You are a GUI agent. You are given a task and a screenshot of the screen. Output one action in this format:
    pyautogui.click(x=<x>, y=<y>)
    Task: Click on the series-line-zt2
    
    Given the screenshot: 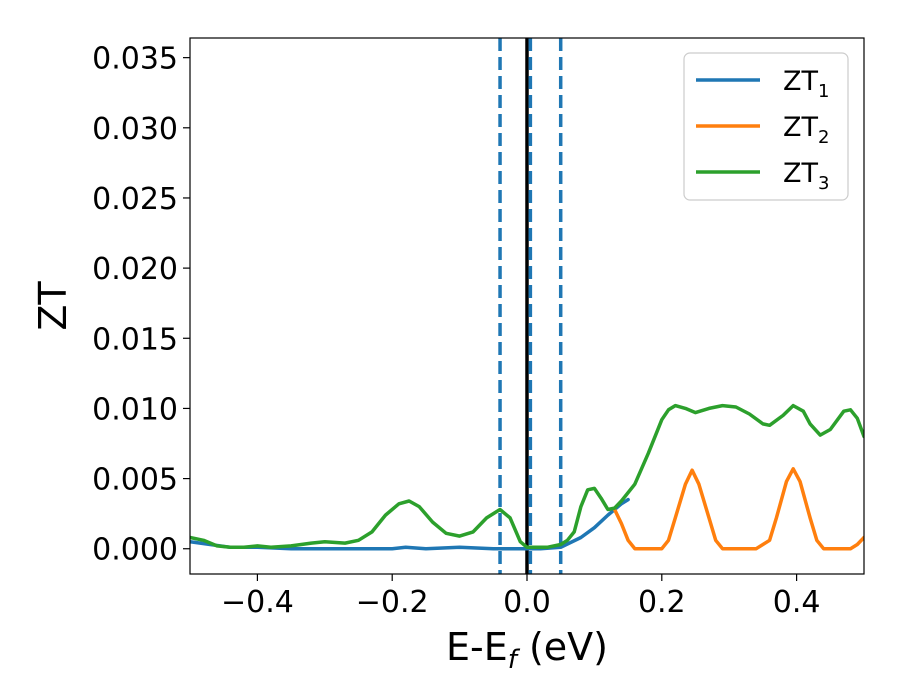 What is the action you would take?
    pyautogui.click(x=738, y=509)
    